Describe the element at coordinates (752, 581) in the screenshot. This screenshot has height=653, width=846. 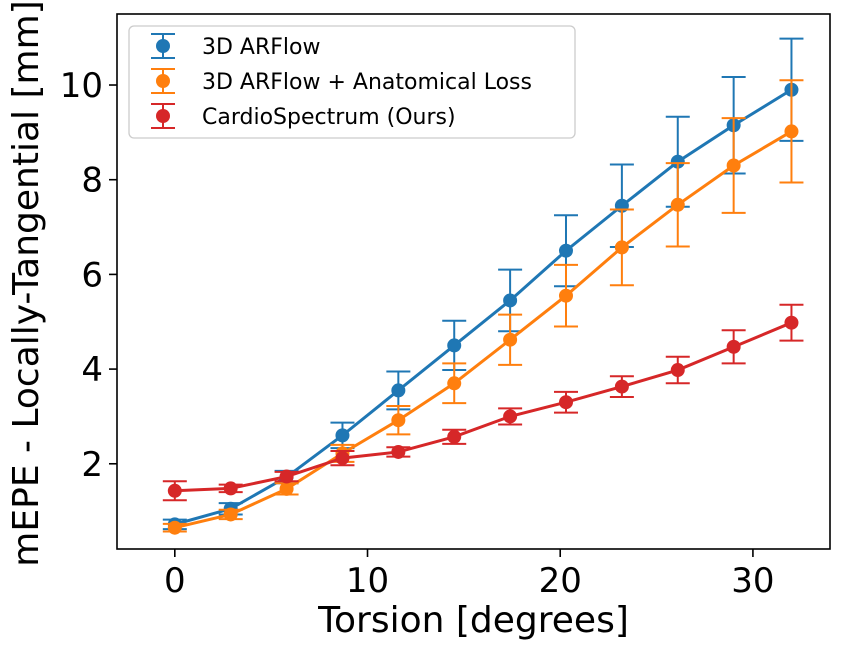
I see `x-tick-label: 30` at that location.